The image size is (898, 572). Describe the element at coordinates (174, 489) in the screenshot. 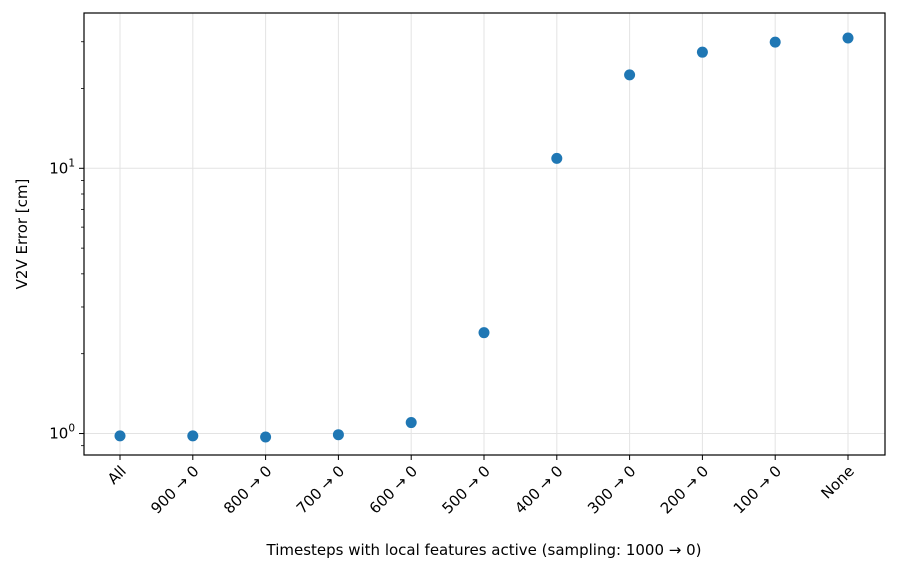

I see `x-tick-label: 900 → 0` at that location.